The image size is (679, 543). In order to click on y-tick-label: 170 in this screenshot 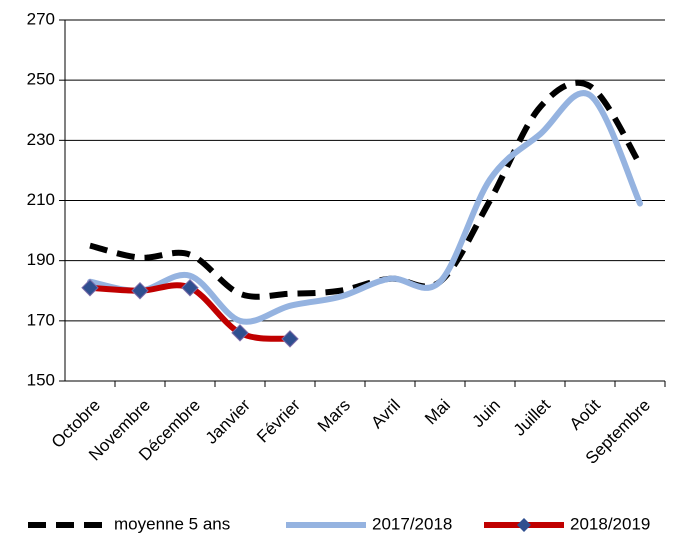, I will do `click(41, 319)`.